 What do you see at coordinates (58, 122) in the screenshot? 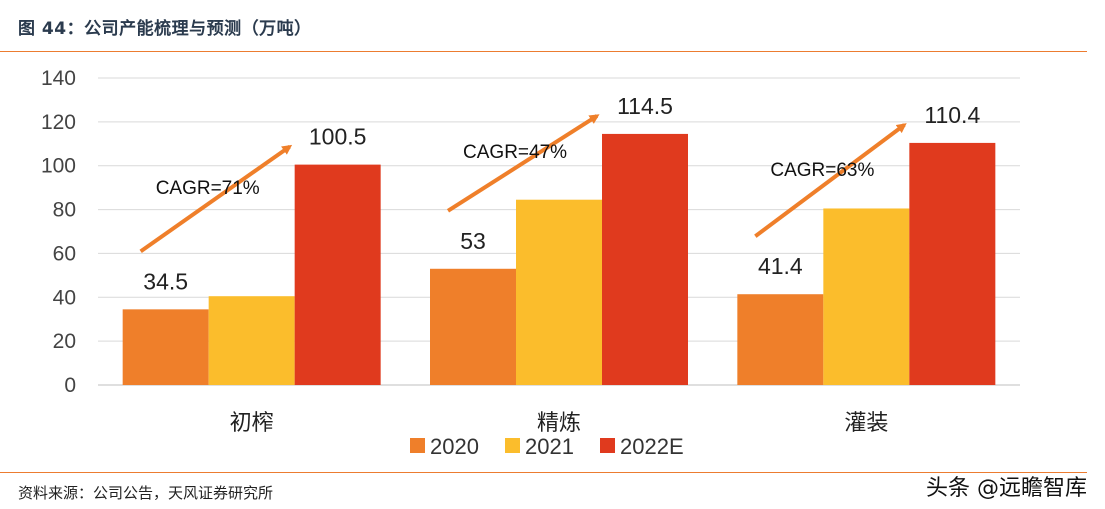
I see `y-tick-label: 120` at bounding box center [58, 122].